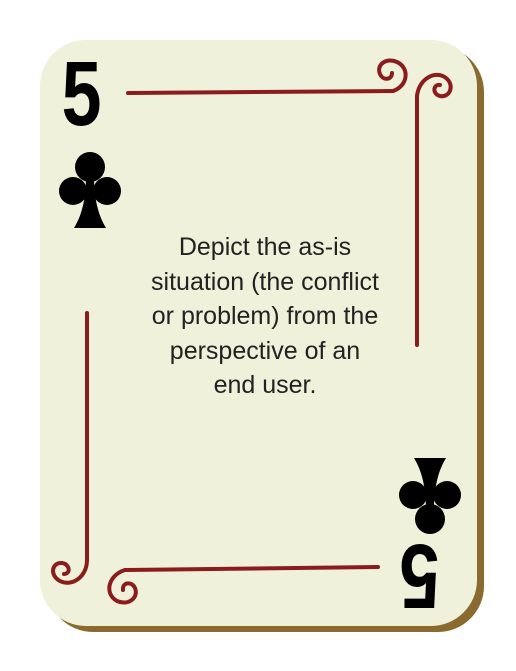  I want to click on top-right-swirl-vertical, so click(434, 85).